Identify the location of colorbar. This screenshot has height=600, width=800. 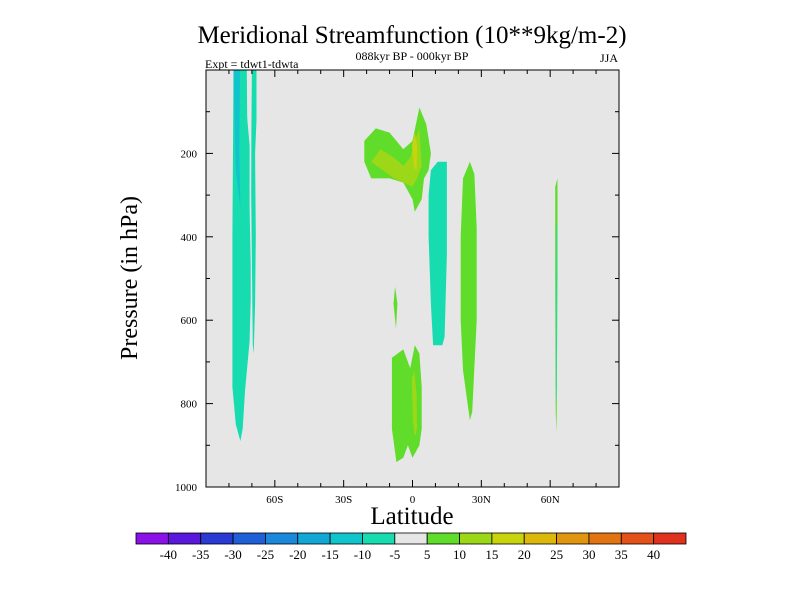
(411, 538).